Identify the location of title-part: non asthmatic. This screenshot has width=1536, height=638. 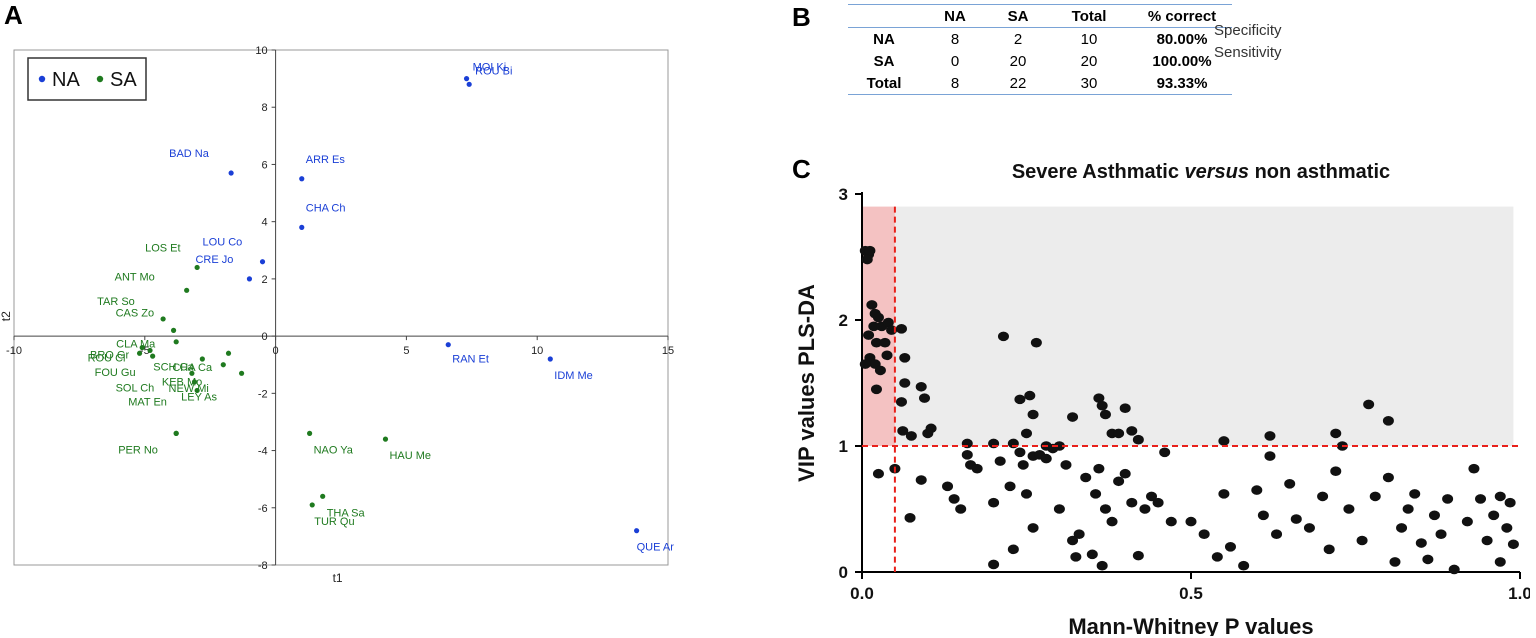
(1319, 172).